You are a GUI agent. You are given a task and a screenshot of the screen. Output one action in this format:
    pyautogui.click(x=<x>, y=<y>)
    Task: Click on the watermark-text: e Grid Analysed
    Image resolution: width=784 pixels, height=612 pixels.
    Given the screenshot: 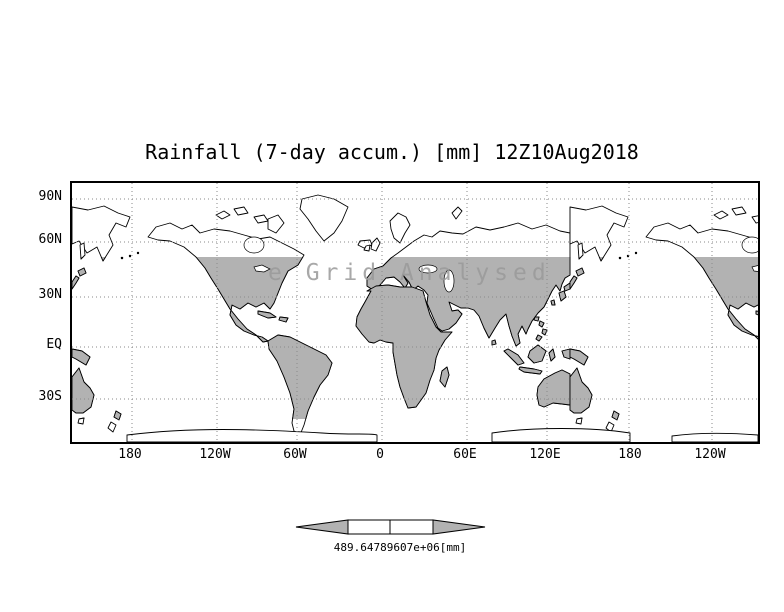 What is the action you would take?
    pyautogui.click(x=409, y=273)
    